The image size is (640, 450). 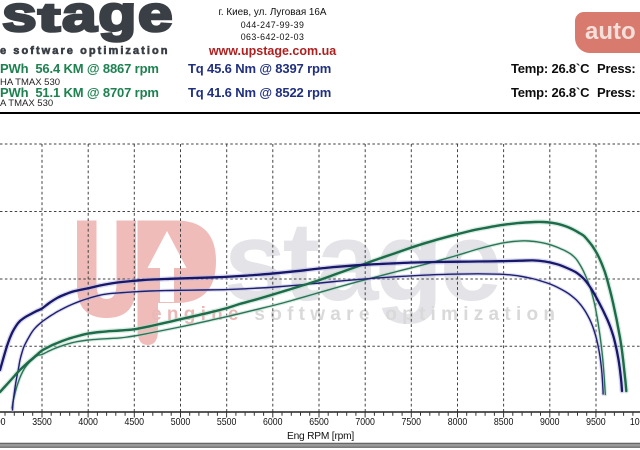 What do you see at coordinates (181, 422) in the screenshot?
I see `svg-text: 5000` at bounding box center [181, 422].